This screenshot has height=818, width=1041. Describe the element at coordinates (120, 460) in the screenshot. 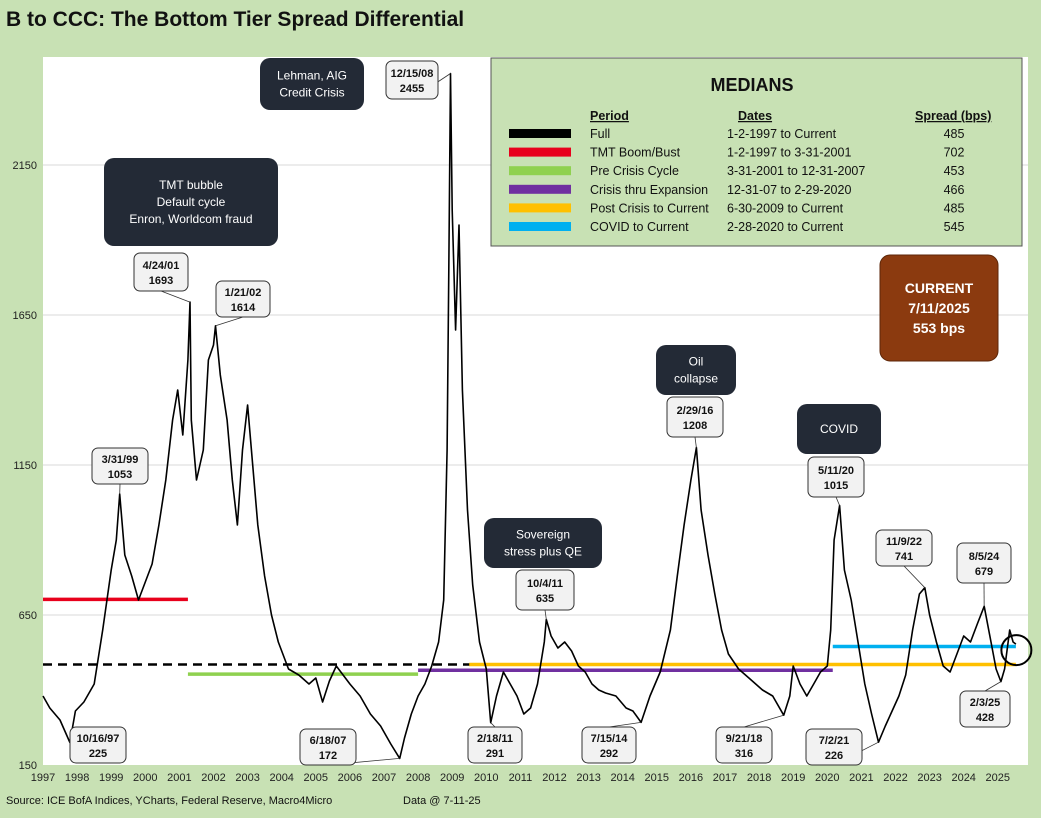

I see `point-label-date: 3/31/99` at that location.